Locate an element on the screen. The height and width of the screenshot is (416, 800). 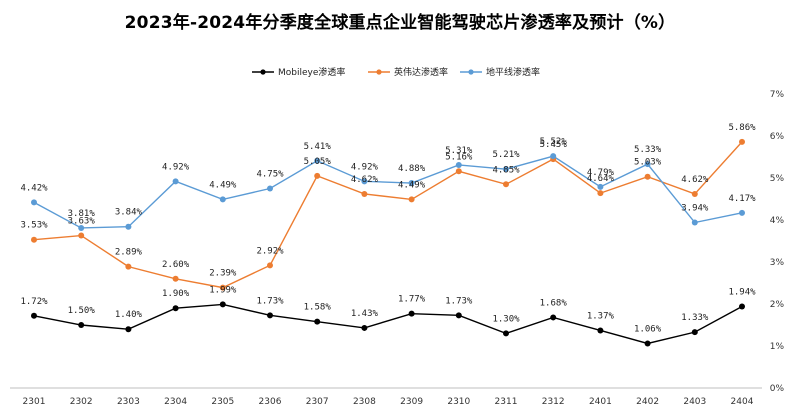
data-label: 1.94% is located at coordinates (742, 293).